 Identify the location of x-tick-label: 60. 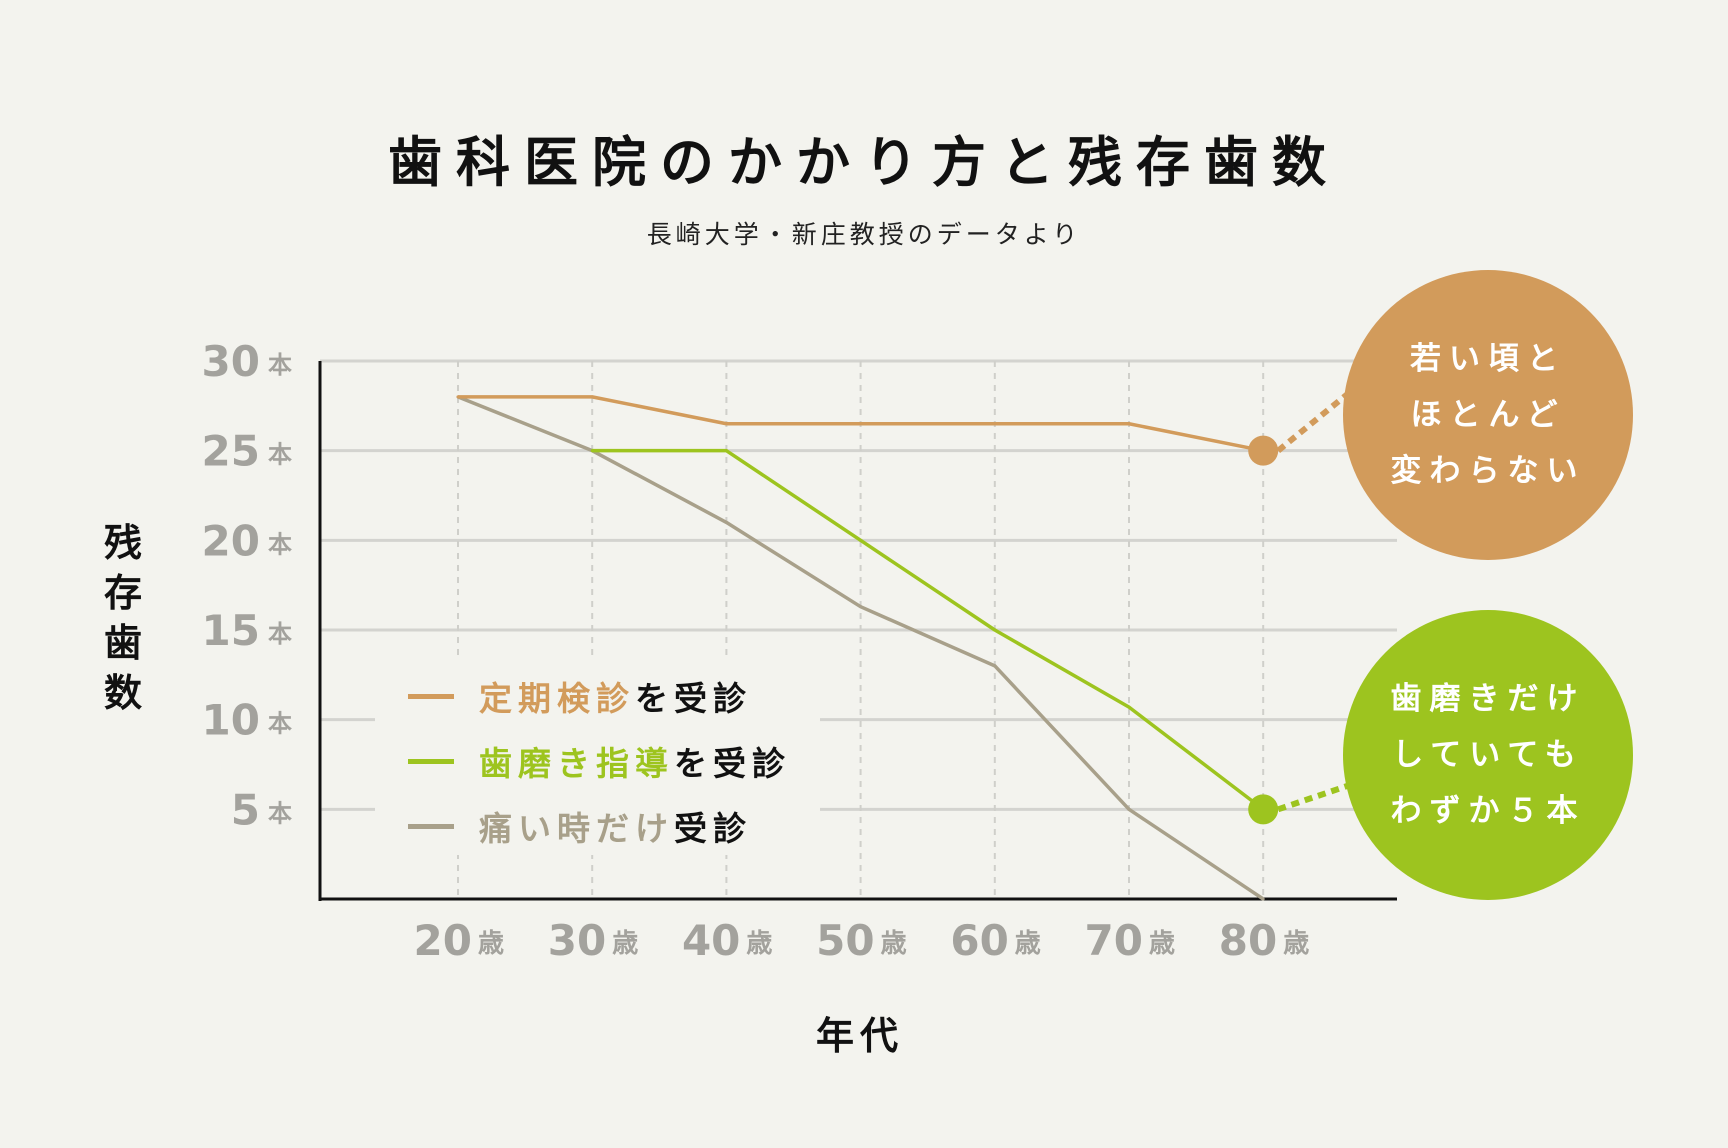
(979, 940).